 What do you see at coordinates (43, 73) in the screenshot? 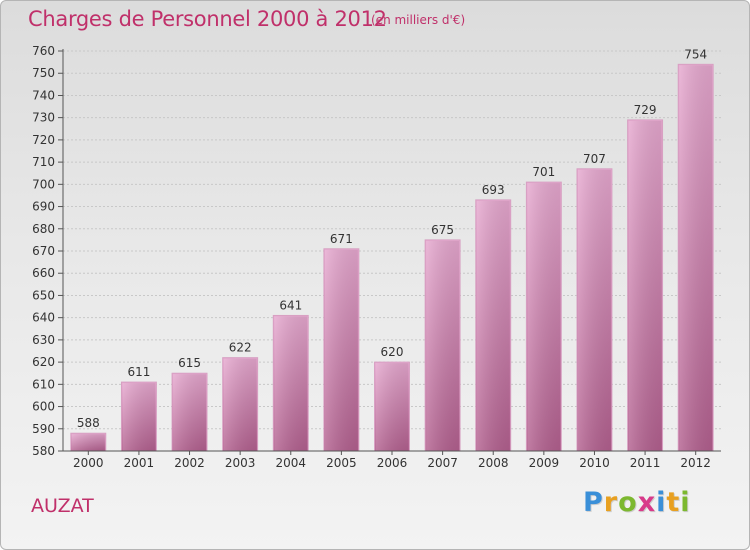
I see `y-tick-label: 750` at bounding box center [43, 73].